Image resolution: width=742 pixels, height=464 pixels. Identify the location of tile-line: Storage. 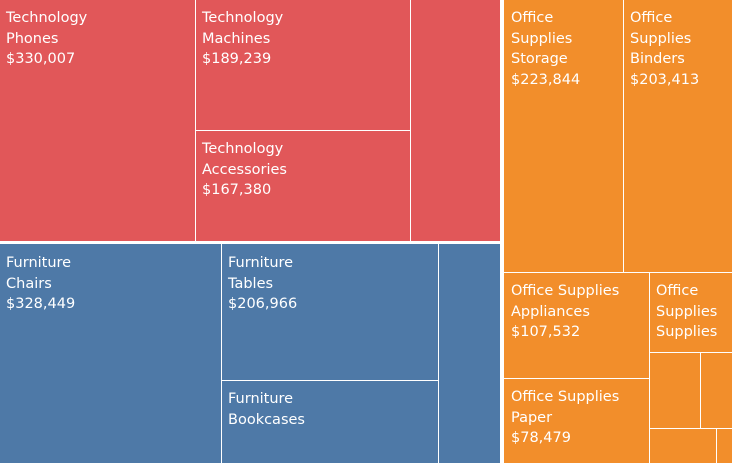
(539, 59).